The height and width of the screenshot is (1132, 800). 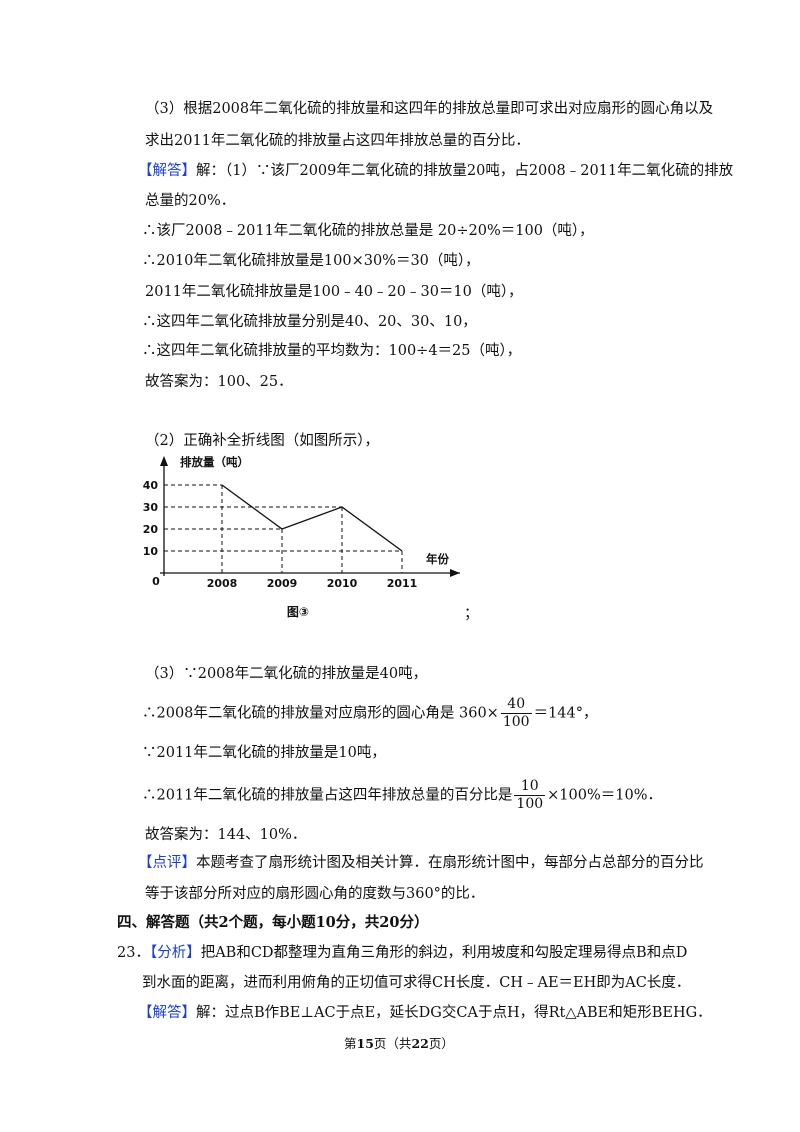 I want to click on line-2: 求出2011年二氧化硫的排放量占这四年排放总量的百分比．, so click(x=337, y=141).